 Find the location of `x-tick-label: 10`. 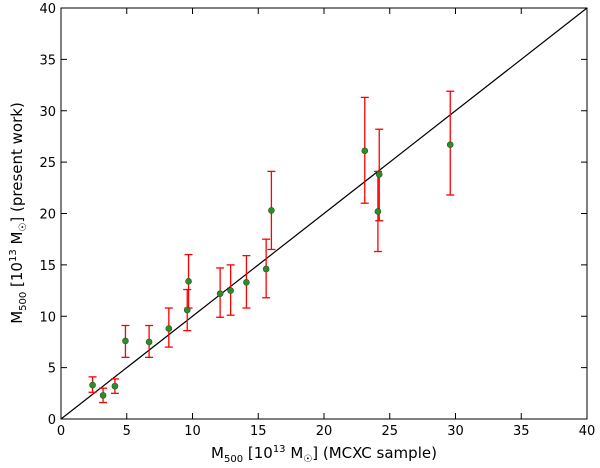

x-tick-label: 10 is located at coordinates (192, 431).